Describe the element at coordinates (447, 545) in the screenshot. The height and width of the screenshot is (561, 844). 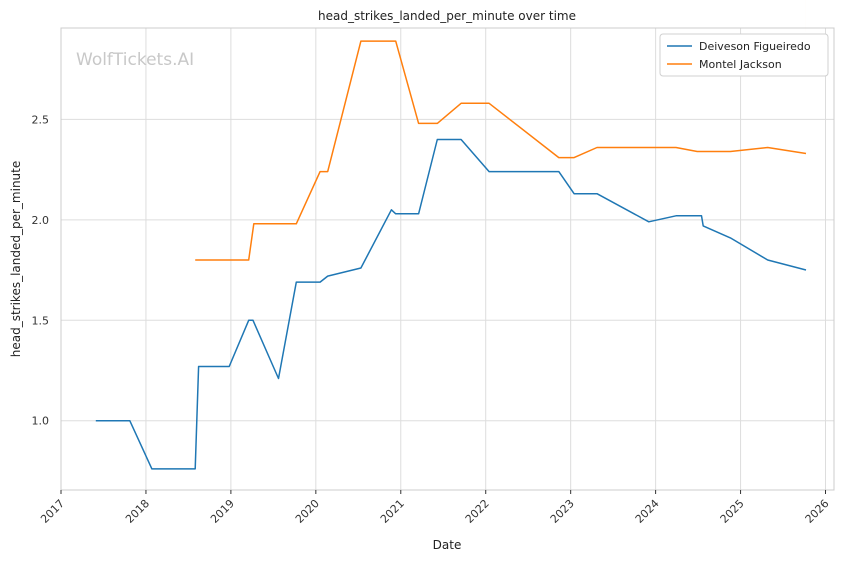
I see `x-axis-title: Date` at that location.